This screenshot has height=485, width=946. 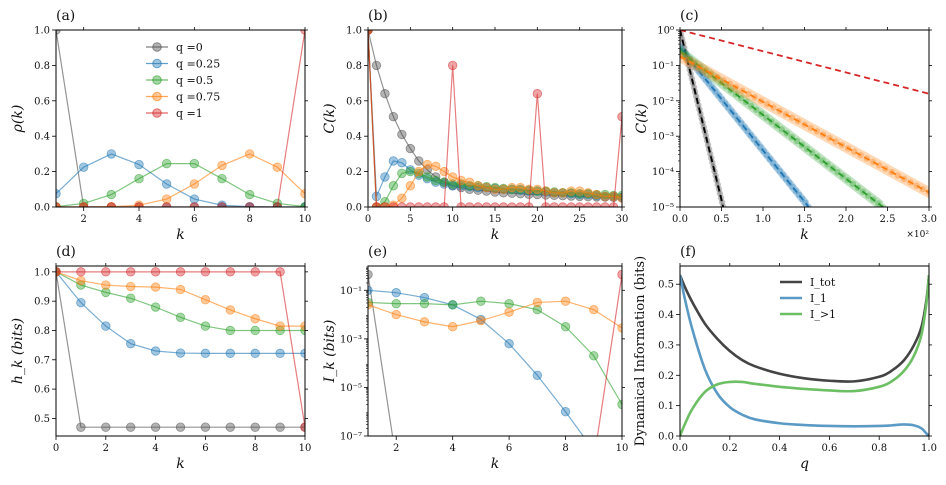 I want to click on y-tick-label: 10⁻⁵, so click(x=351, y=388).